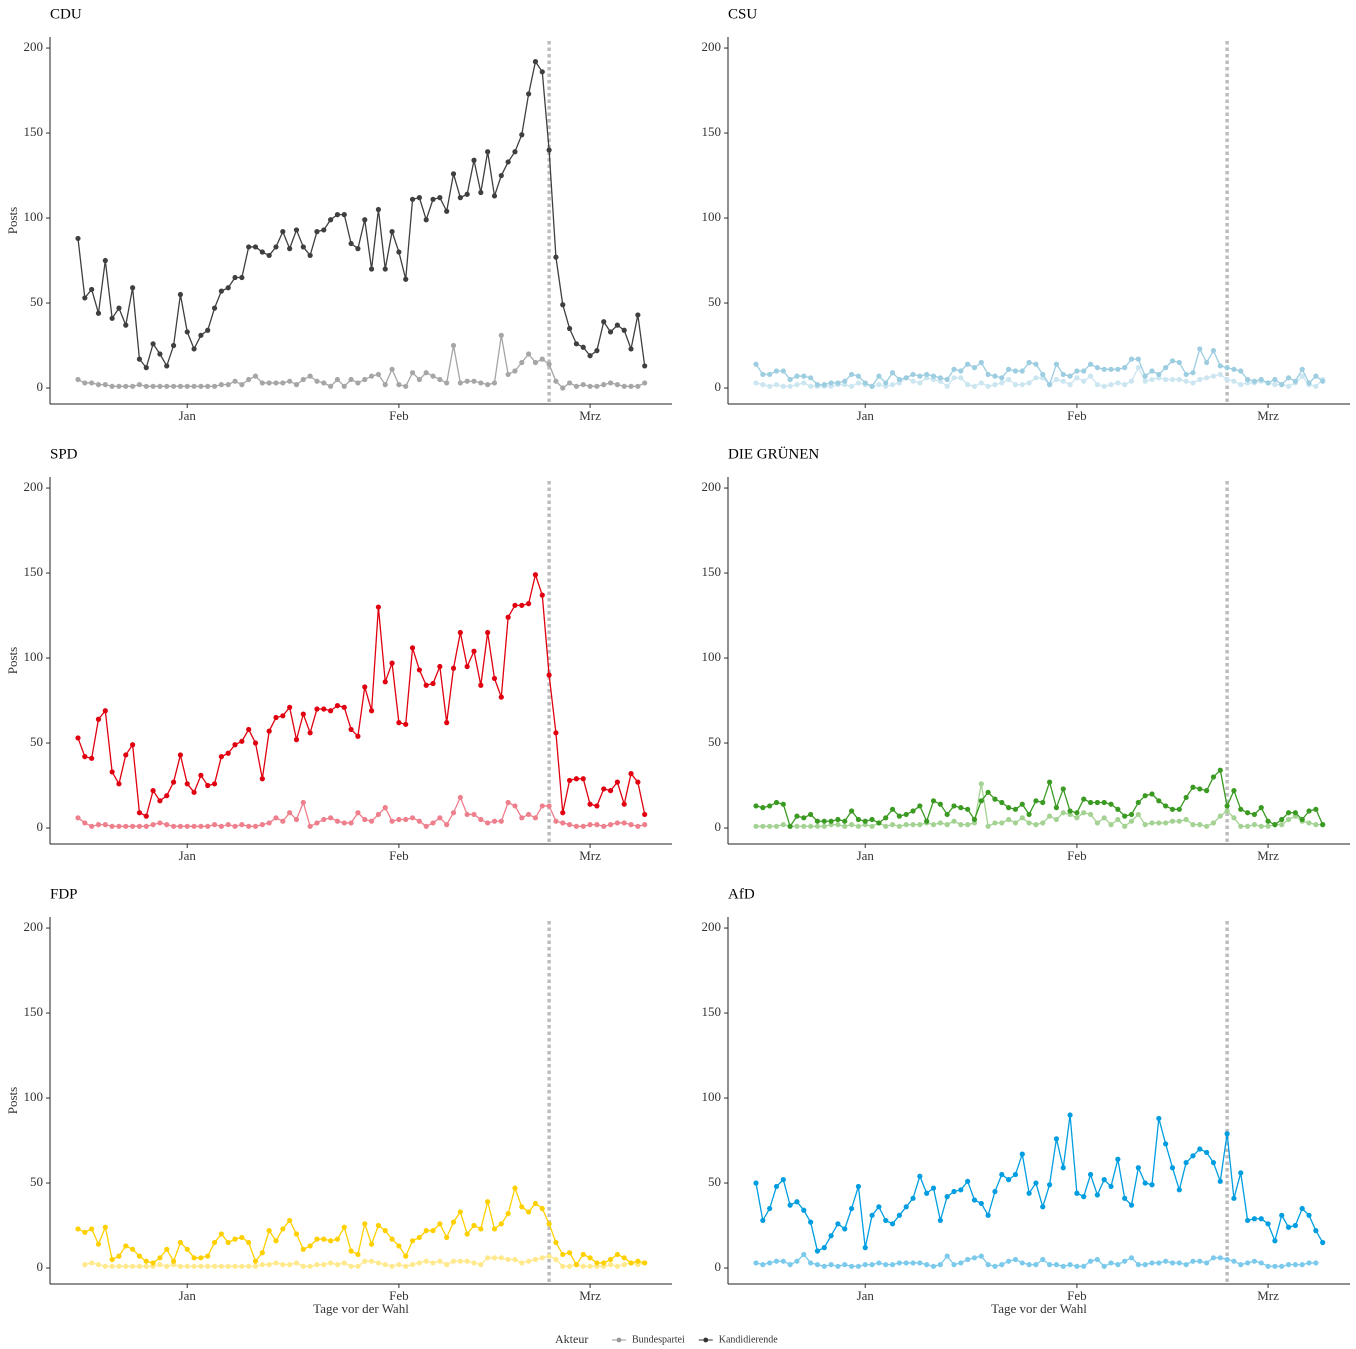 The image size is (1356, 1349). Describe the element at coordinates (34, 571) in the screenshot. I see `y-tick-label: 150` at that location.